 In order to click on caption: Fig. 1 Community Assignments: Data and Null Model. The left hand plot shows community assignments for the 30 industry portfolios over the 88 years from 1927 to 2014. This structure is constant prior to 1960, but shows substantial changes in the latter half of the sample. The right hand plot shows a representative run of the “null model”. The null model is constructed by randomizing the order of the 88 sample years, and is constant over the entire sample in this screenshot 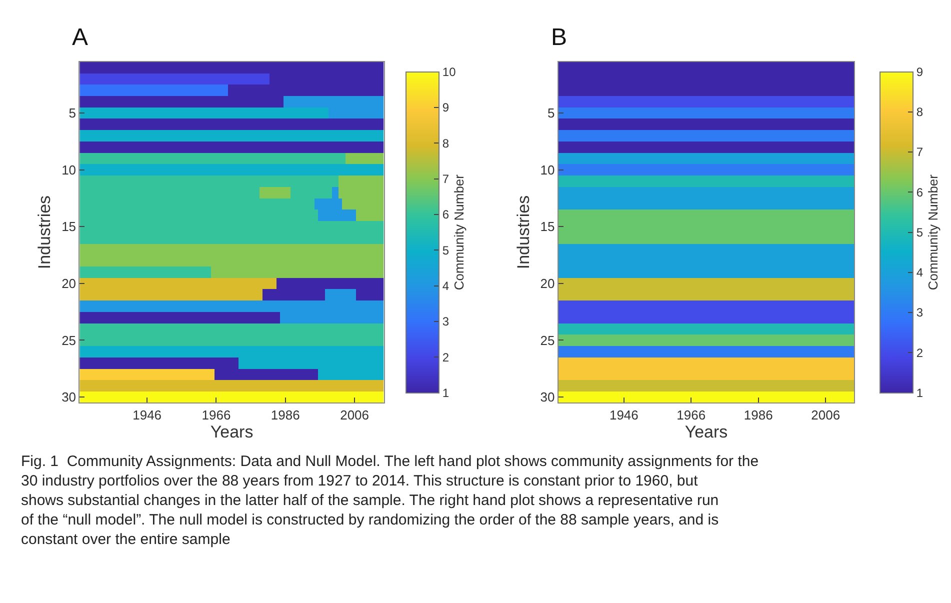, I will do `click(390, 500)`.